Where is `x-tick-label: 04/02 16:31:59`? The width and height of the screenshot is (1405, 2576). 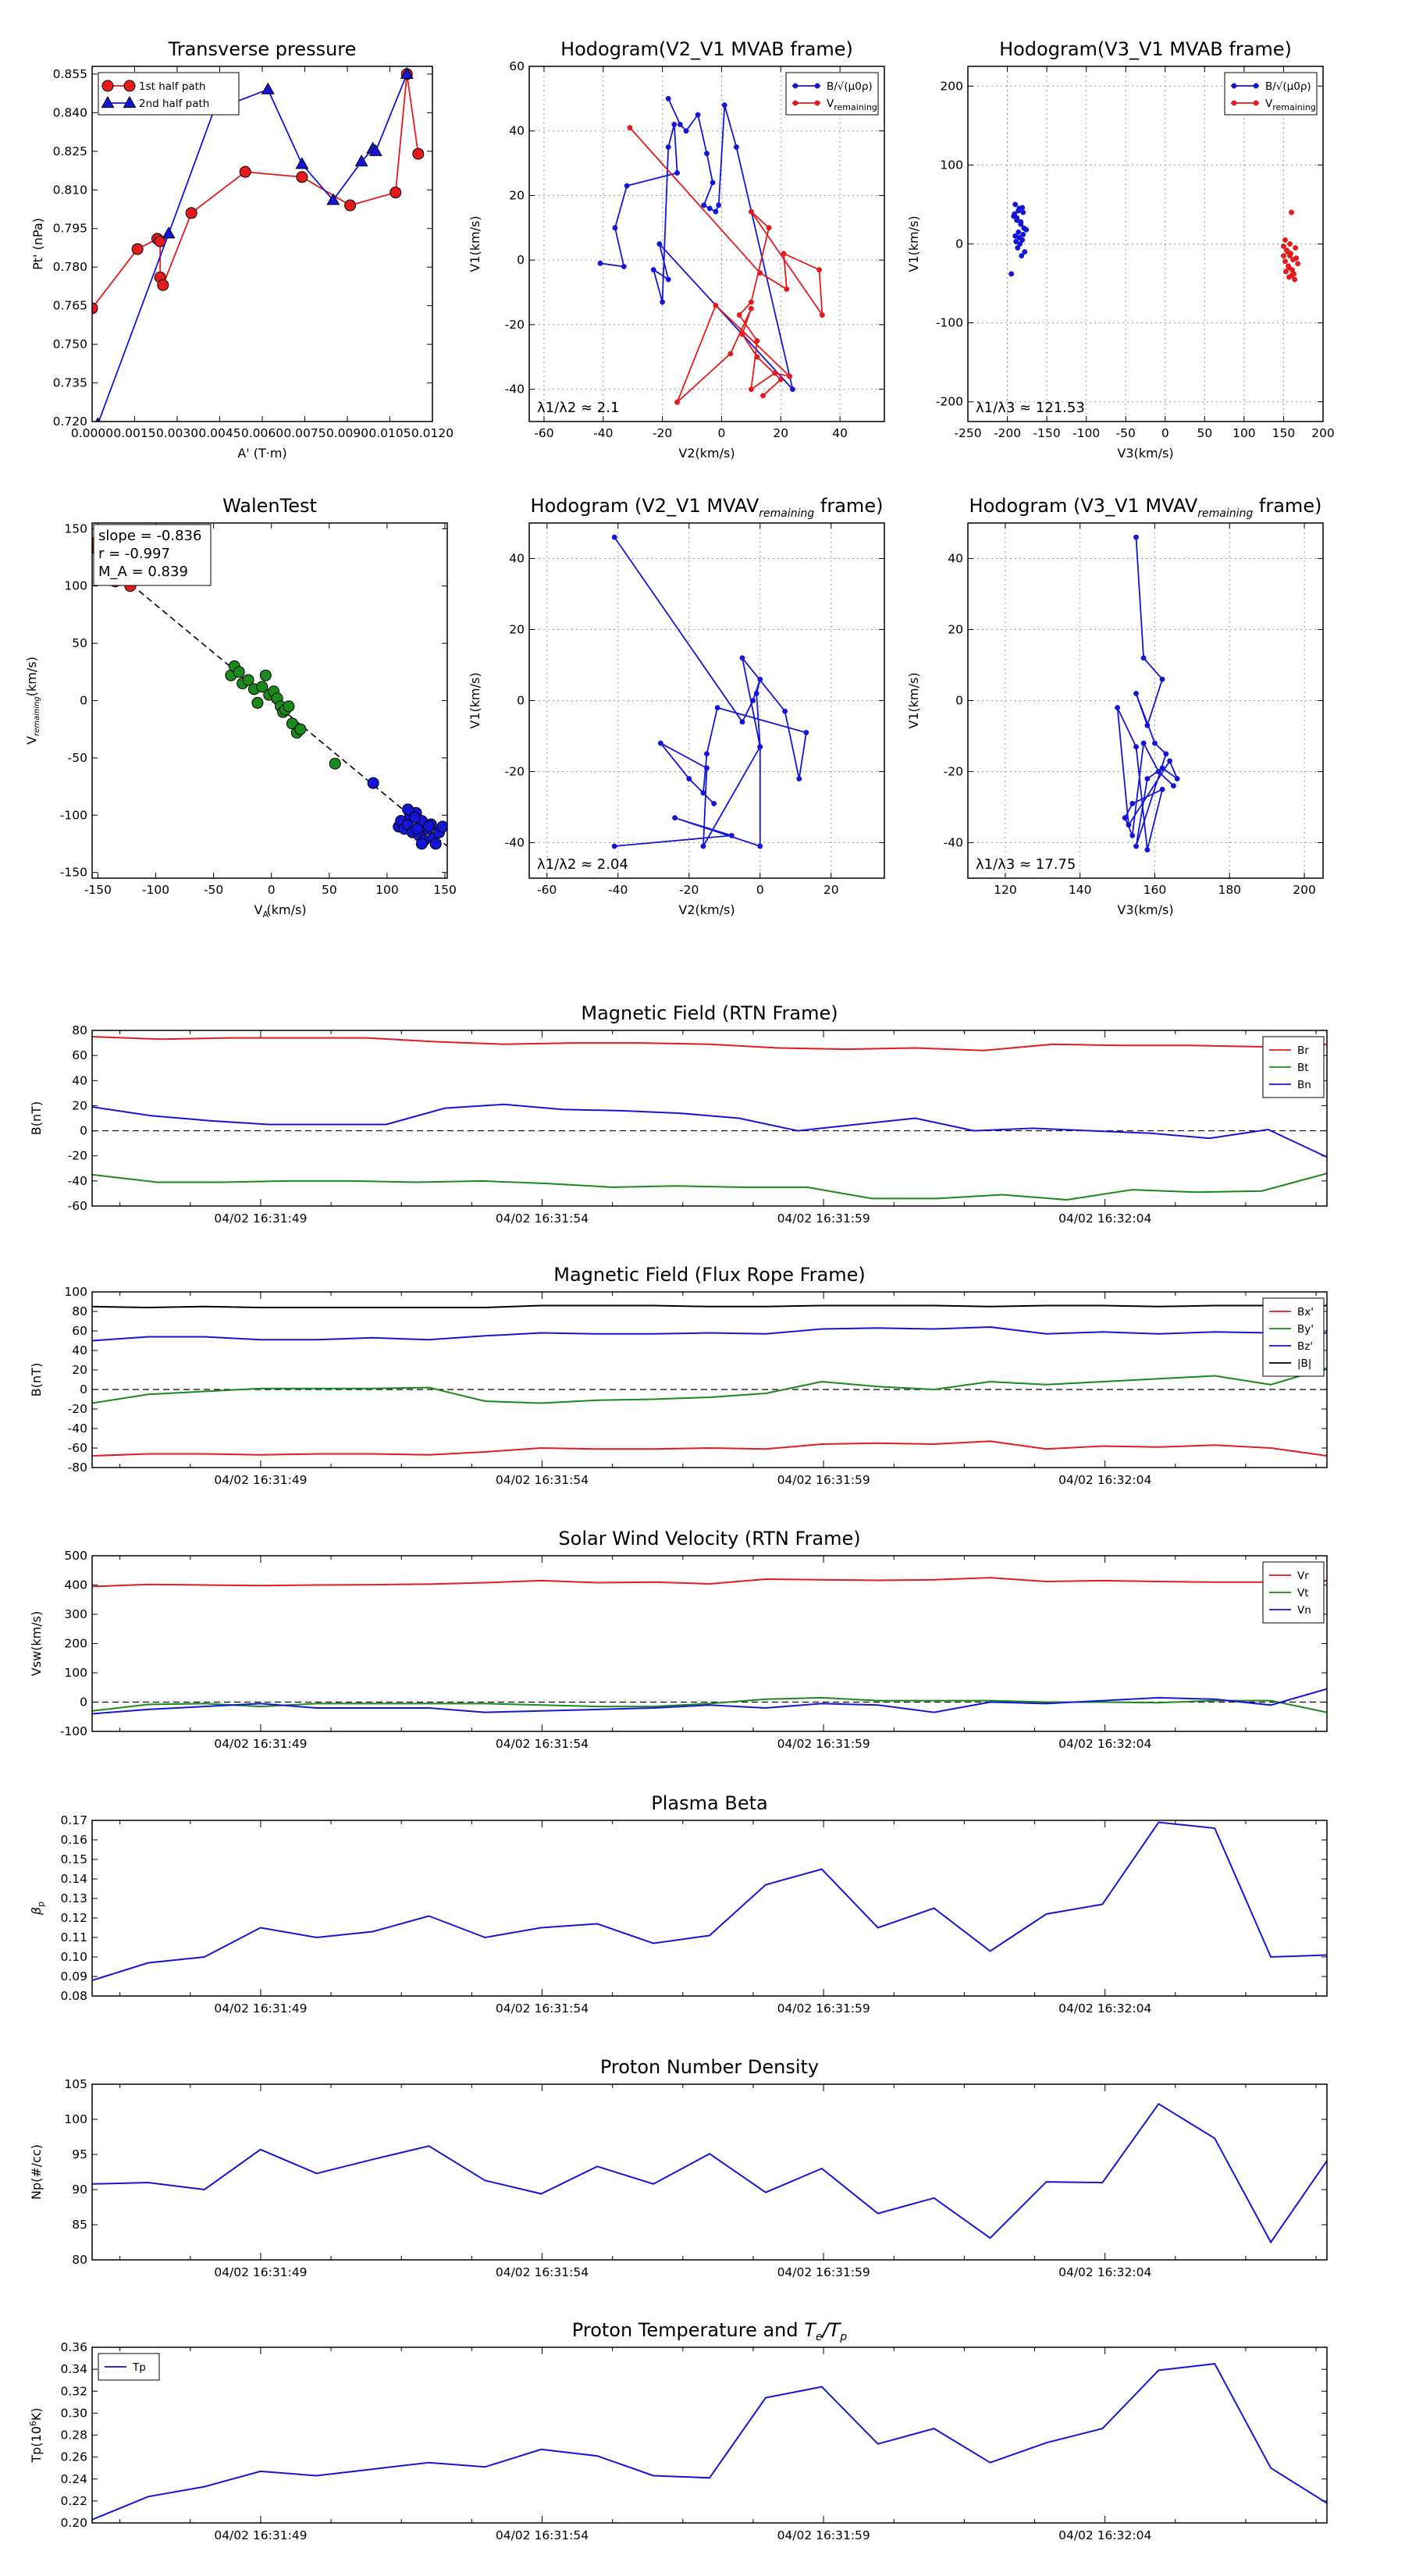 x-tick-label: 04/02 16:31:59 is located at coordinates (823, 2535).